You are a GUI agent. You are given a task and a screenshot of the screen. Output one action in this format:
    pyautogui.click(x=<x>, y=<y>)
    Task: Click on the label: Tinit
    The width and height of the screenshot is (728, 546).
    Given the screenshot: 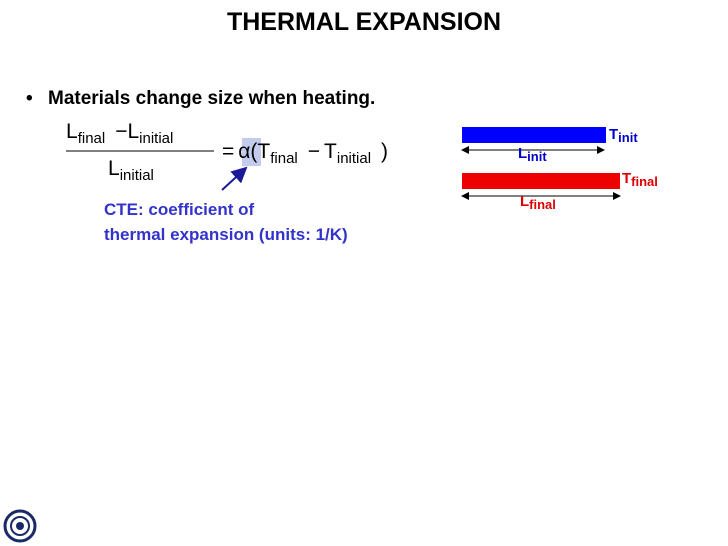 What is the action you would take?
    pyautogui.click(x=623, y=135)
    